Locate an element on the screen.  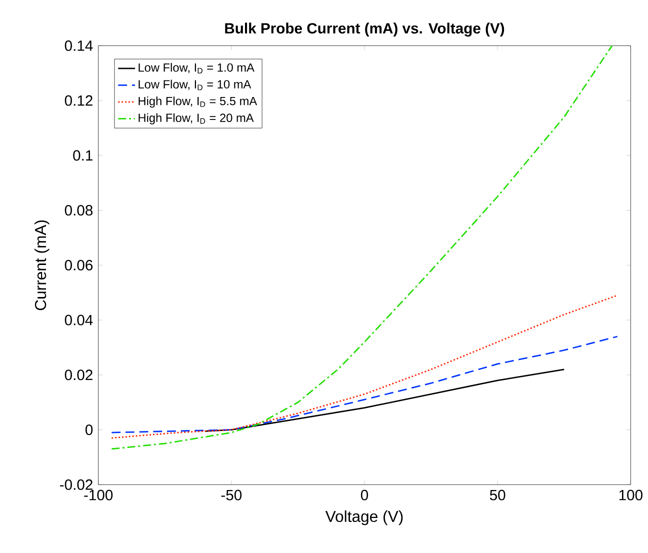
x-tick-label: 0 is located at coordinates (364, 495).